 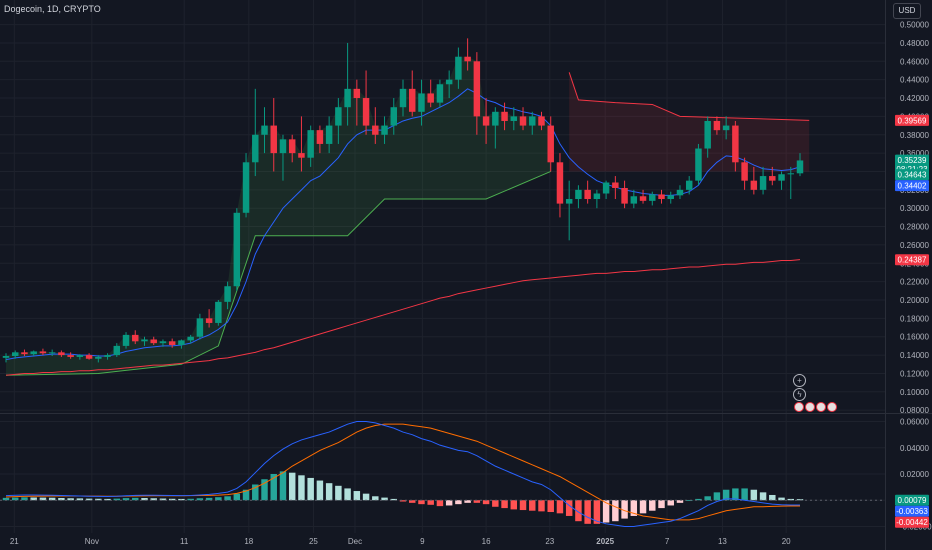 I want to click on price-label: 0.34643, so click(x=912, y=175).